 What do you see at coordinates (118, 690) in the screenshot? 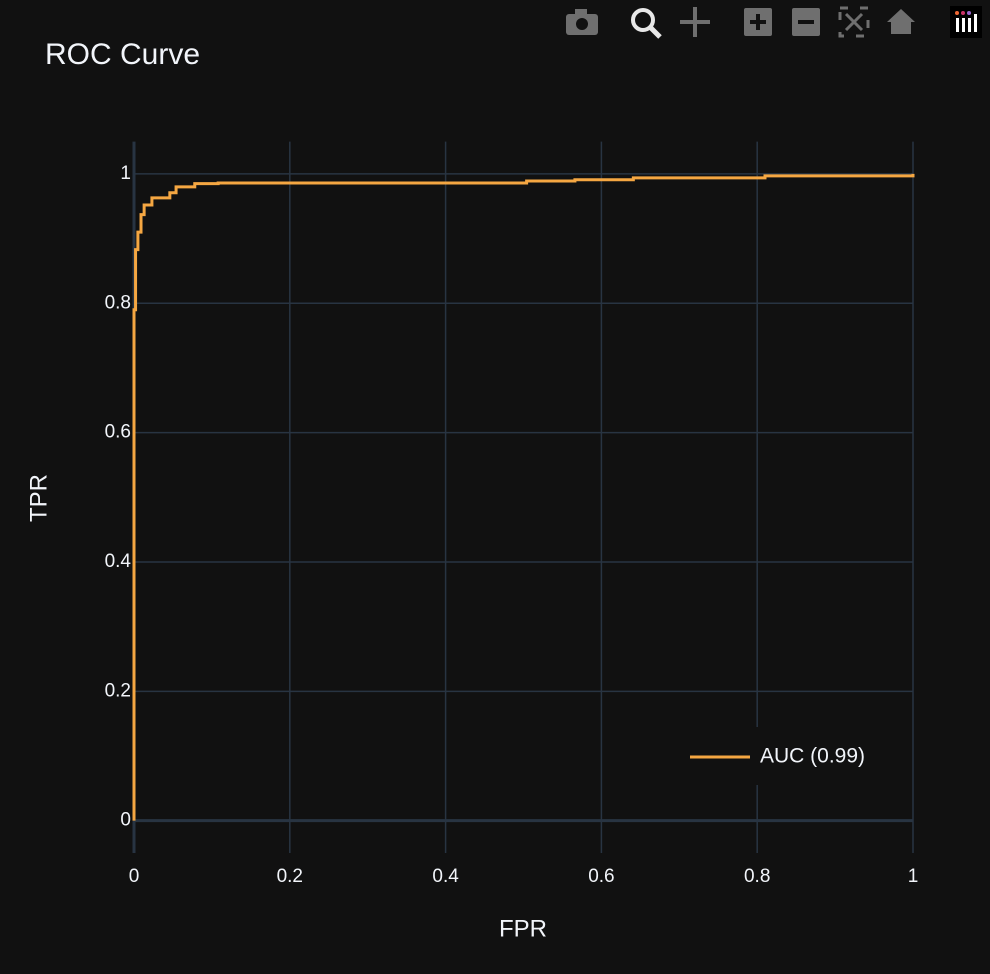
I see `y-tick-label: 0.2` at bounding box center [118, 690].